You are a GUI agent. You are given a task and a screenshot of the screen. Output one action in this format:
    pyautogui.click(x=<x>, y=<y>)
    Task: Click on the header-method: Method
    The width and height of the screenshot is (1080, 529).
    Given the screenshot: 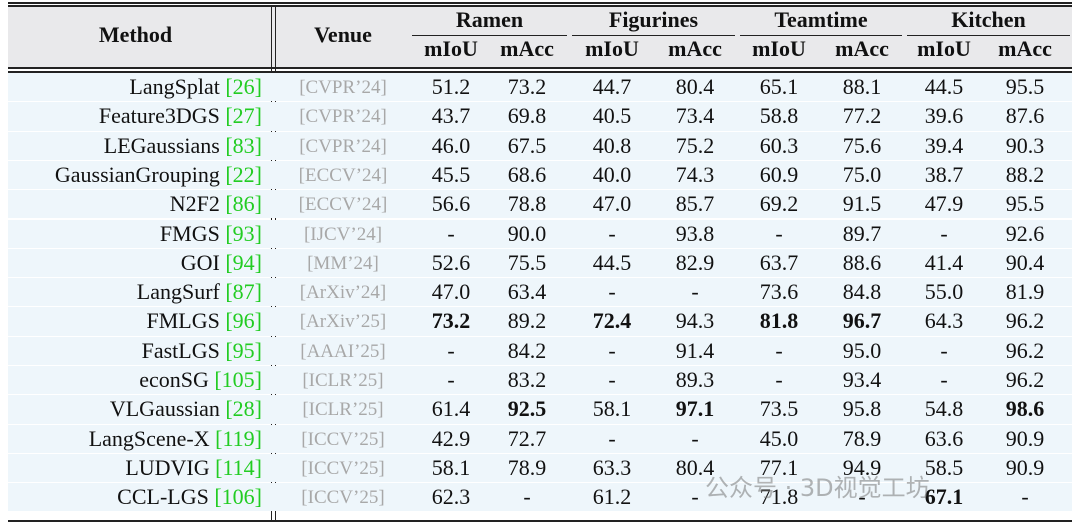 What is the action you would take?
    pyautogui.click(x=135, y=34)
    